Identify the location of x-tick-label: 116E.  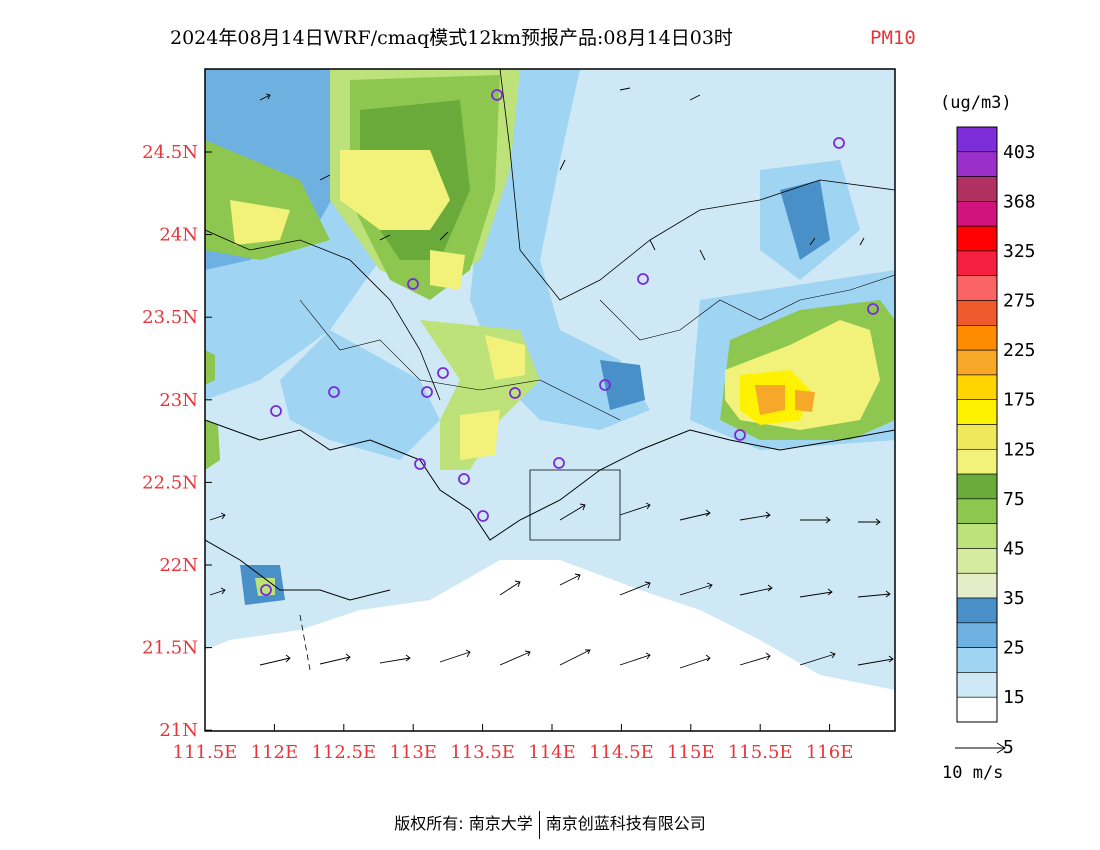
(830, 752).